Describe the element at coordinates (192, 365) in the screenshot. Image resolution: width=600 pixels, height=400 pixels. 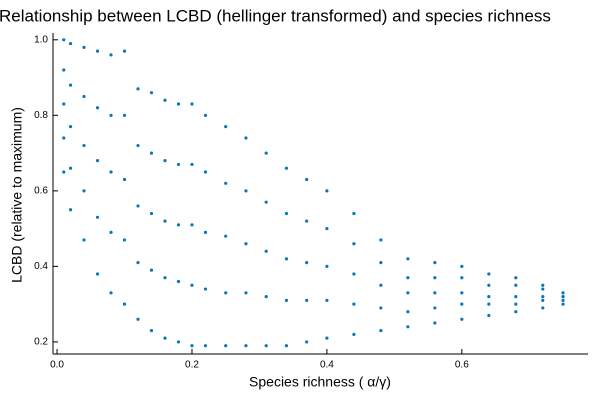
I see `x-tick-label: 0.2` at that location.